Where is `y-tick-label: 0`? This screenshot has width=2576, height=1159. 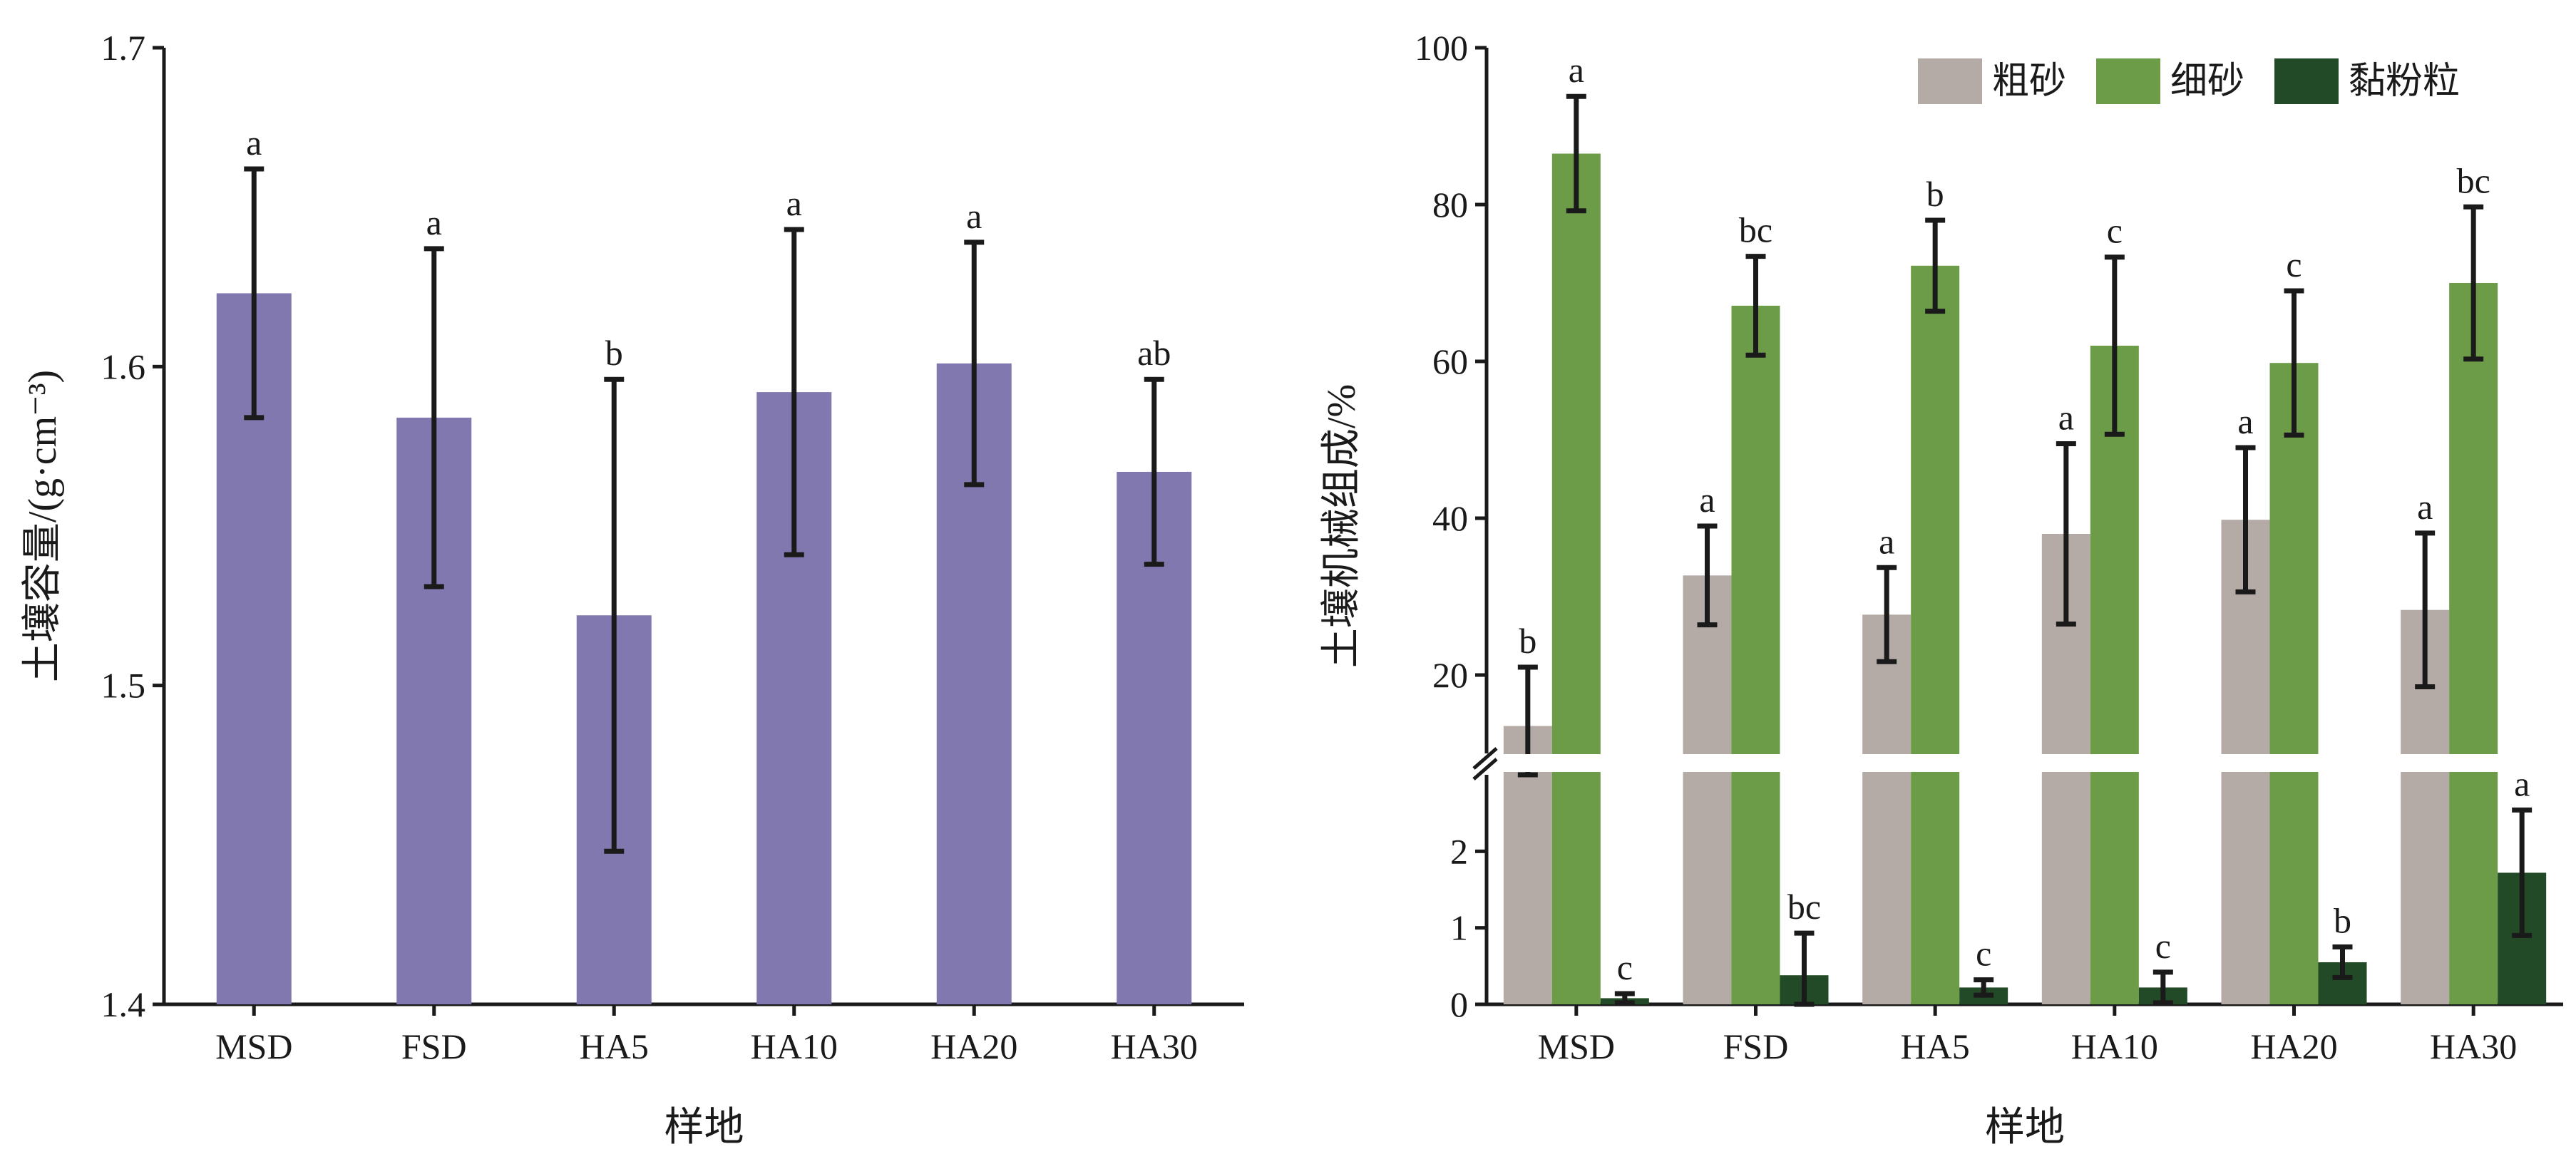 y-tick-label: 0 is located at coordinates (1459, 1004).